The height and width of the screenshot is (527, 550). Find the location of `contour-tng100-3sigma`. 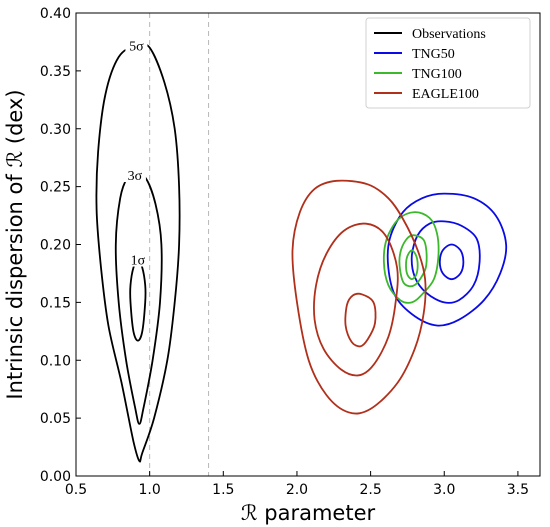

contour-tng100-3sigma is located at coordinates (413, 261).